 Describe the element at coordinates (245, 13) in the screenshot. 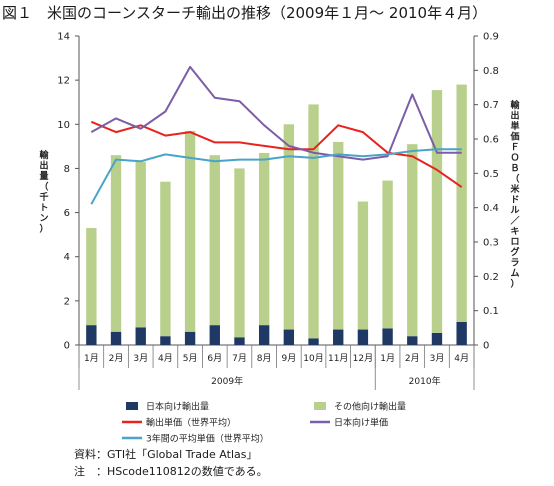

I see `figure-title: 図１ 米国のコーンスターチ輸出の推移（2009年１月～ 2010年４月）` at that location.